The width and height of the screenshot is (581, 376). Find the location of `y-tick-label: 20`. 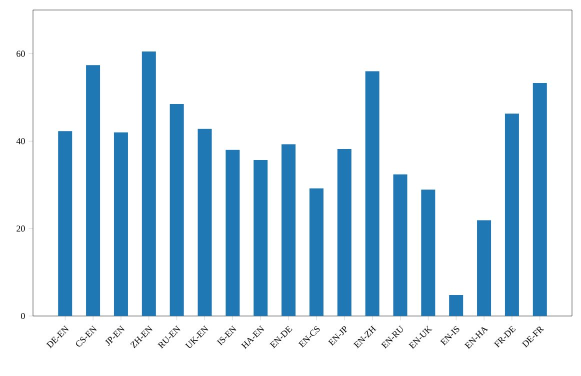

y-tick-label: 20 is located at coordinates (20, 229).